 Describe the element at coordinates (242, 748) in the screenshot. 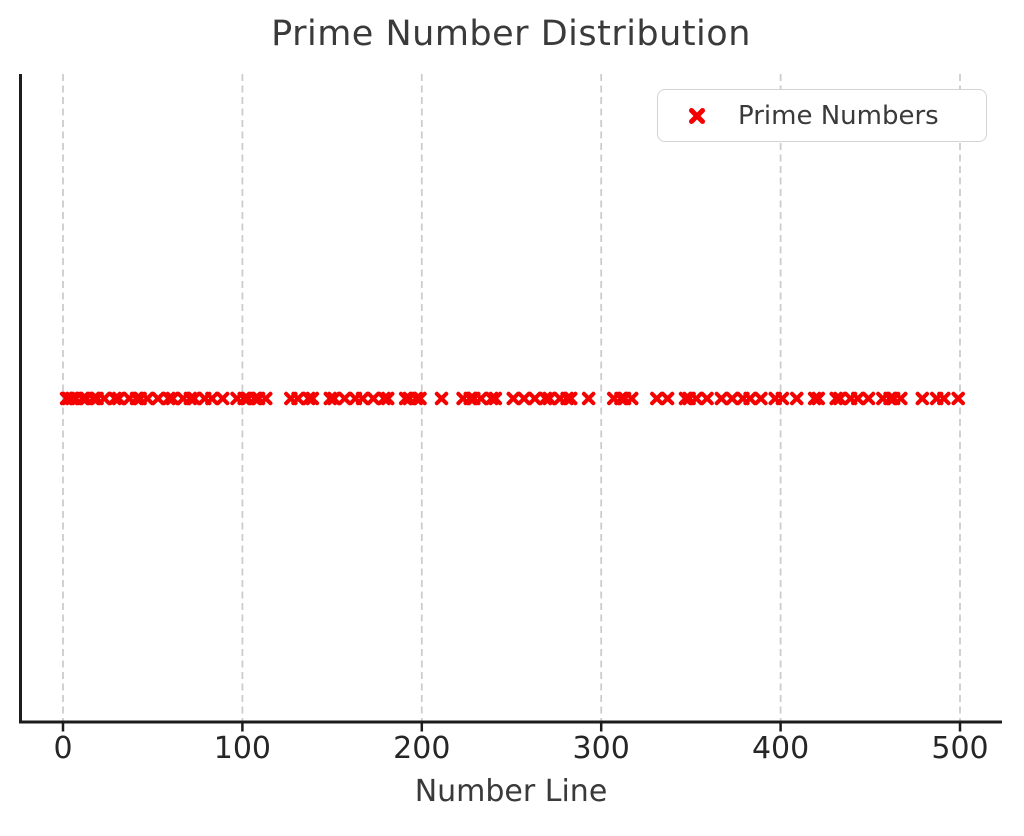

I see `x-tick-label-100: 100` at that location.